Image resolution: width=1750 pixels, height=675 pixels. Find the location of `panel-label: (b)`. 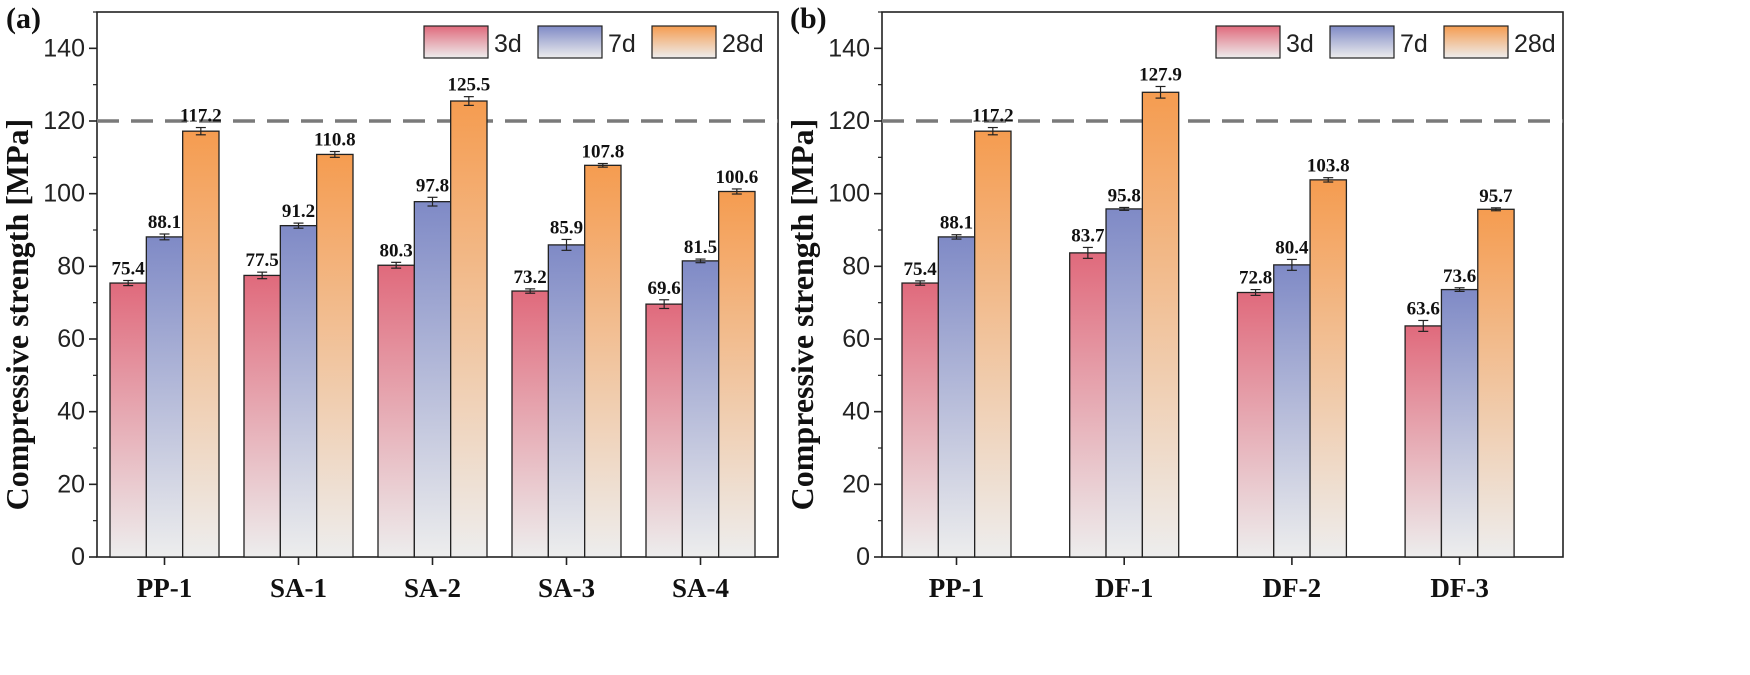

panel-label: (b) is located at coordinates (808, 18).